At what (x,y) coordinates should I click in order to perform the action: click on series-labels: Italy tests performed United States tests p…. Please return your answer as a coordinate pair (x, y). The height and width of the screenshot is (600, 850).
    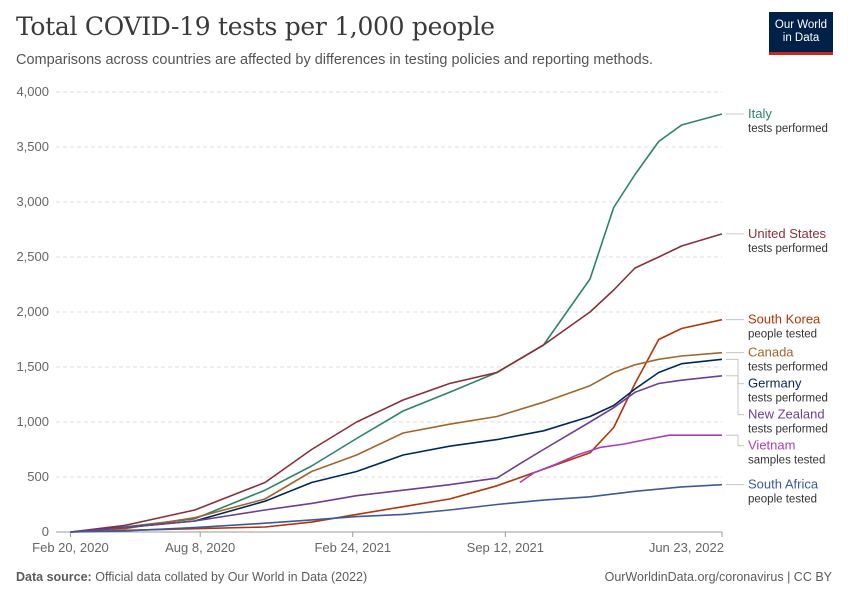
    Looking at the image, I should click on (777, 306).